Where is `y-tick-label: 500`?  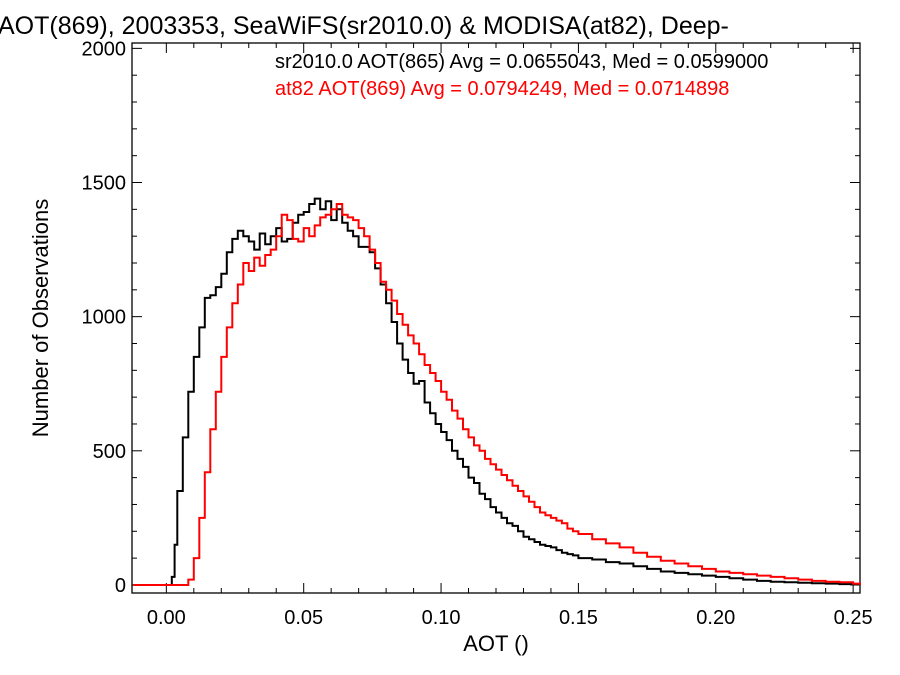 y-tick-label: 500 is located at coordinates (109, 452).